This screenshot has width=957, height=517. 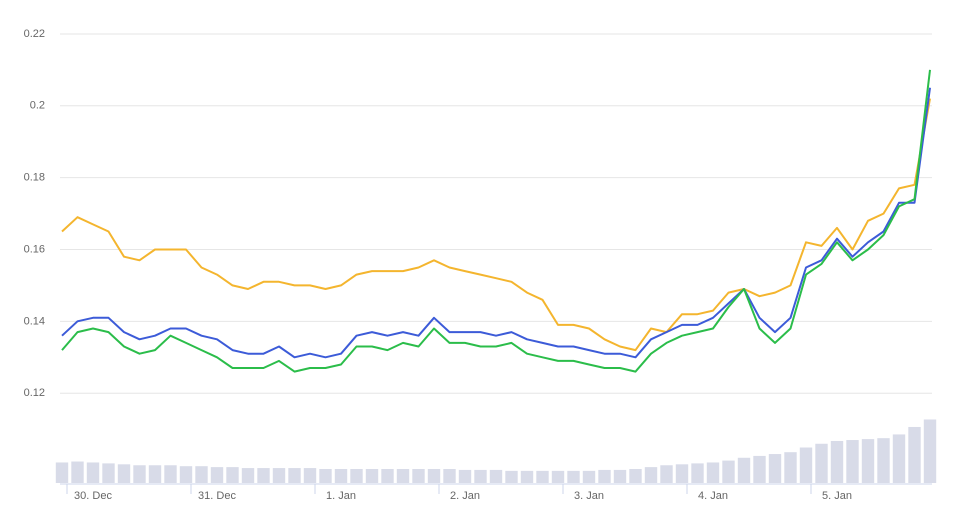 What do you see at coordinates (34, 321) in the screenshot?
I see `y-tick-label: 0.14` at bounding box center [34, 321].